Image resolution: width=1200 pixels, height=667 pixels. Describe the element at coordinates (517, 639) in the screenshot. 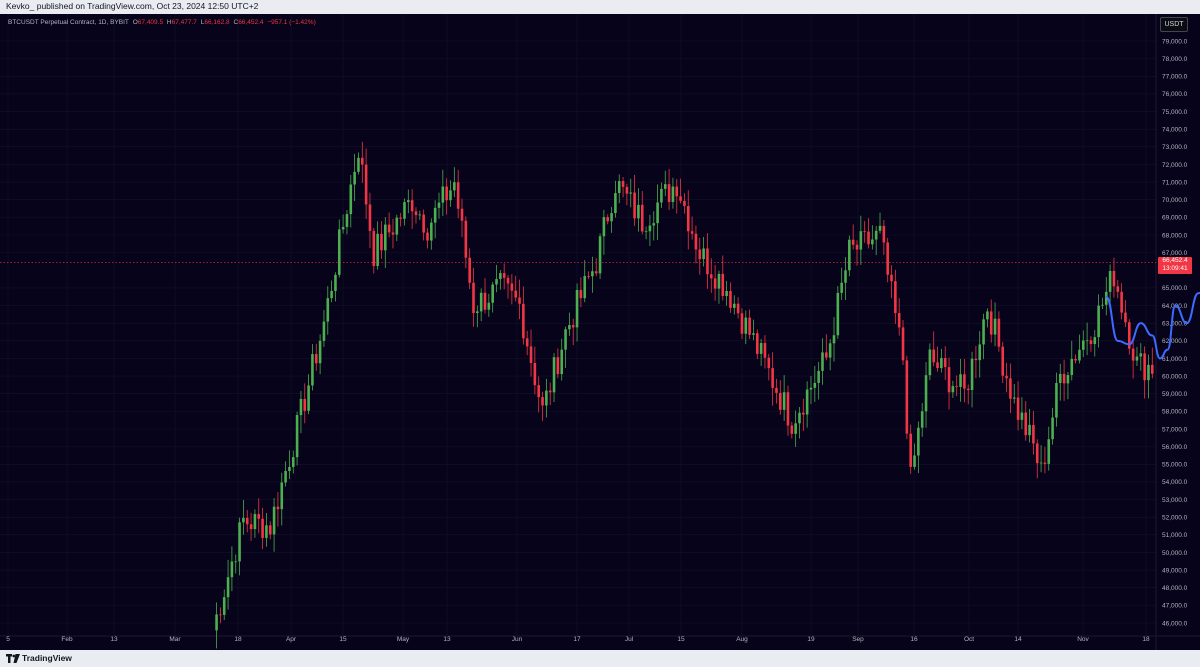

I see `x-tick-label: Jun` at that location.